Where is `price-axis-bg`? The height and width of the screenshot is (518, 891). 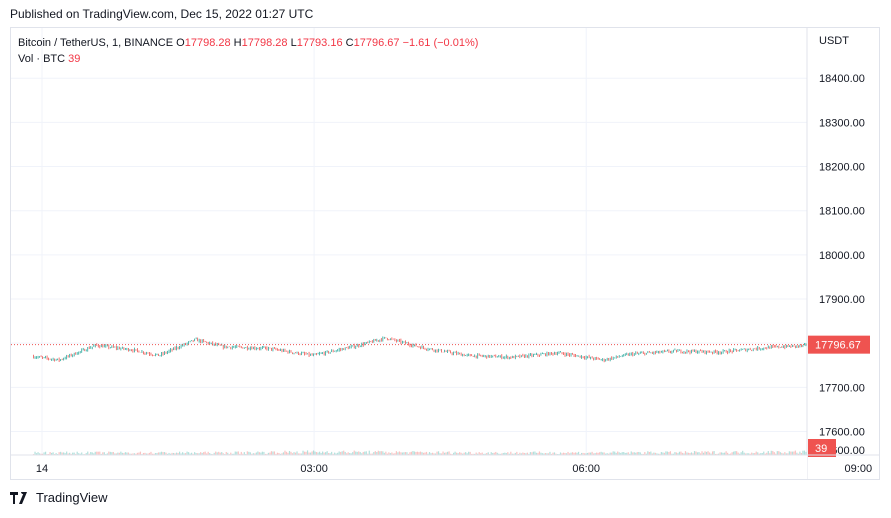
price-axis-bg is located at coordinates (843, 253).